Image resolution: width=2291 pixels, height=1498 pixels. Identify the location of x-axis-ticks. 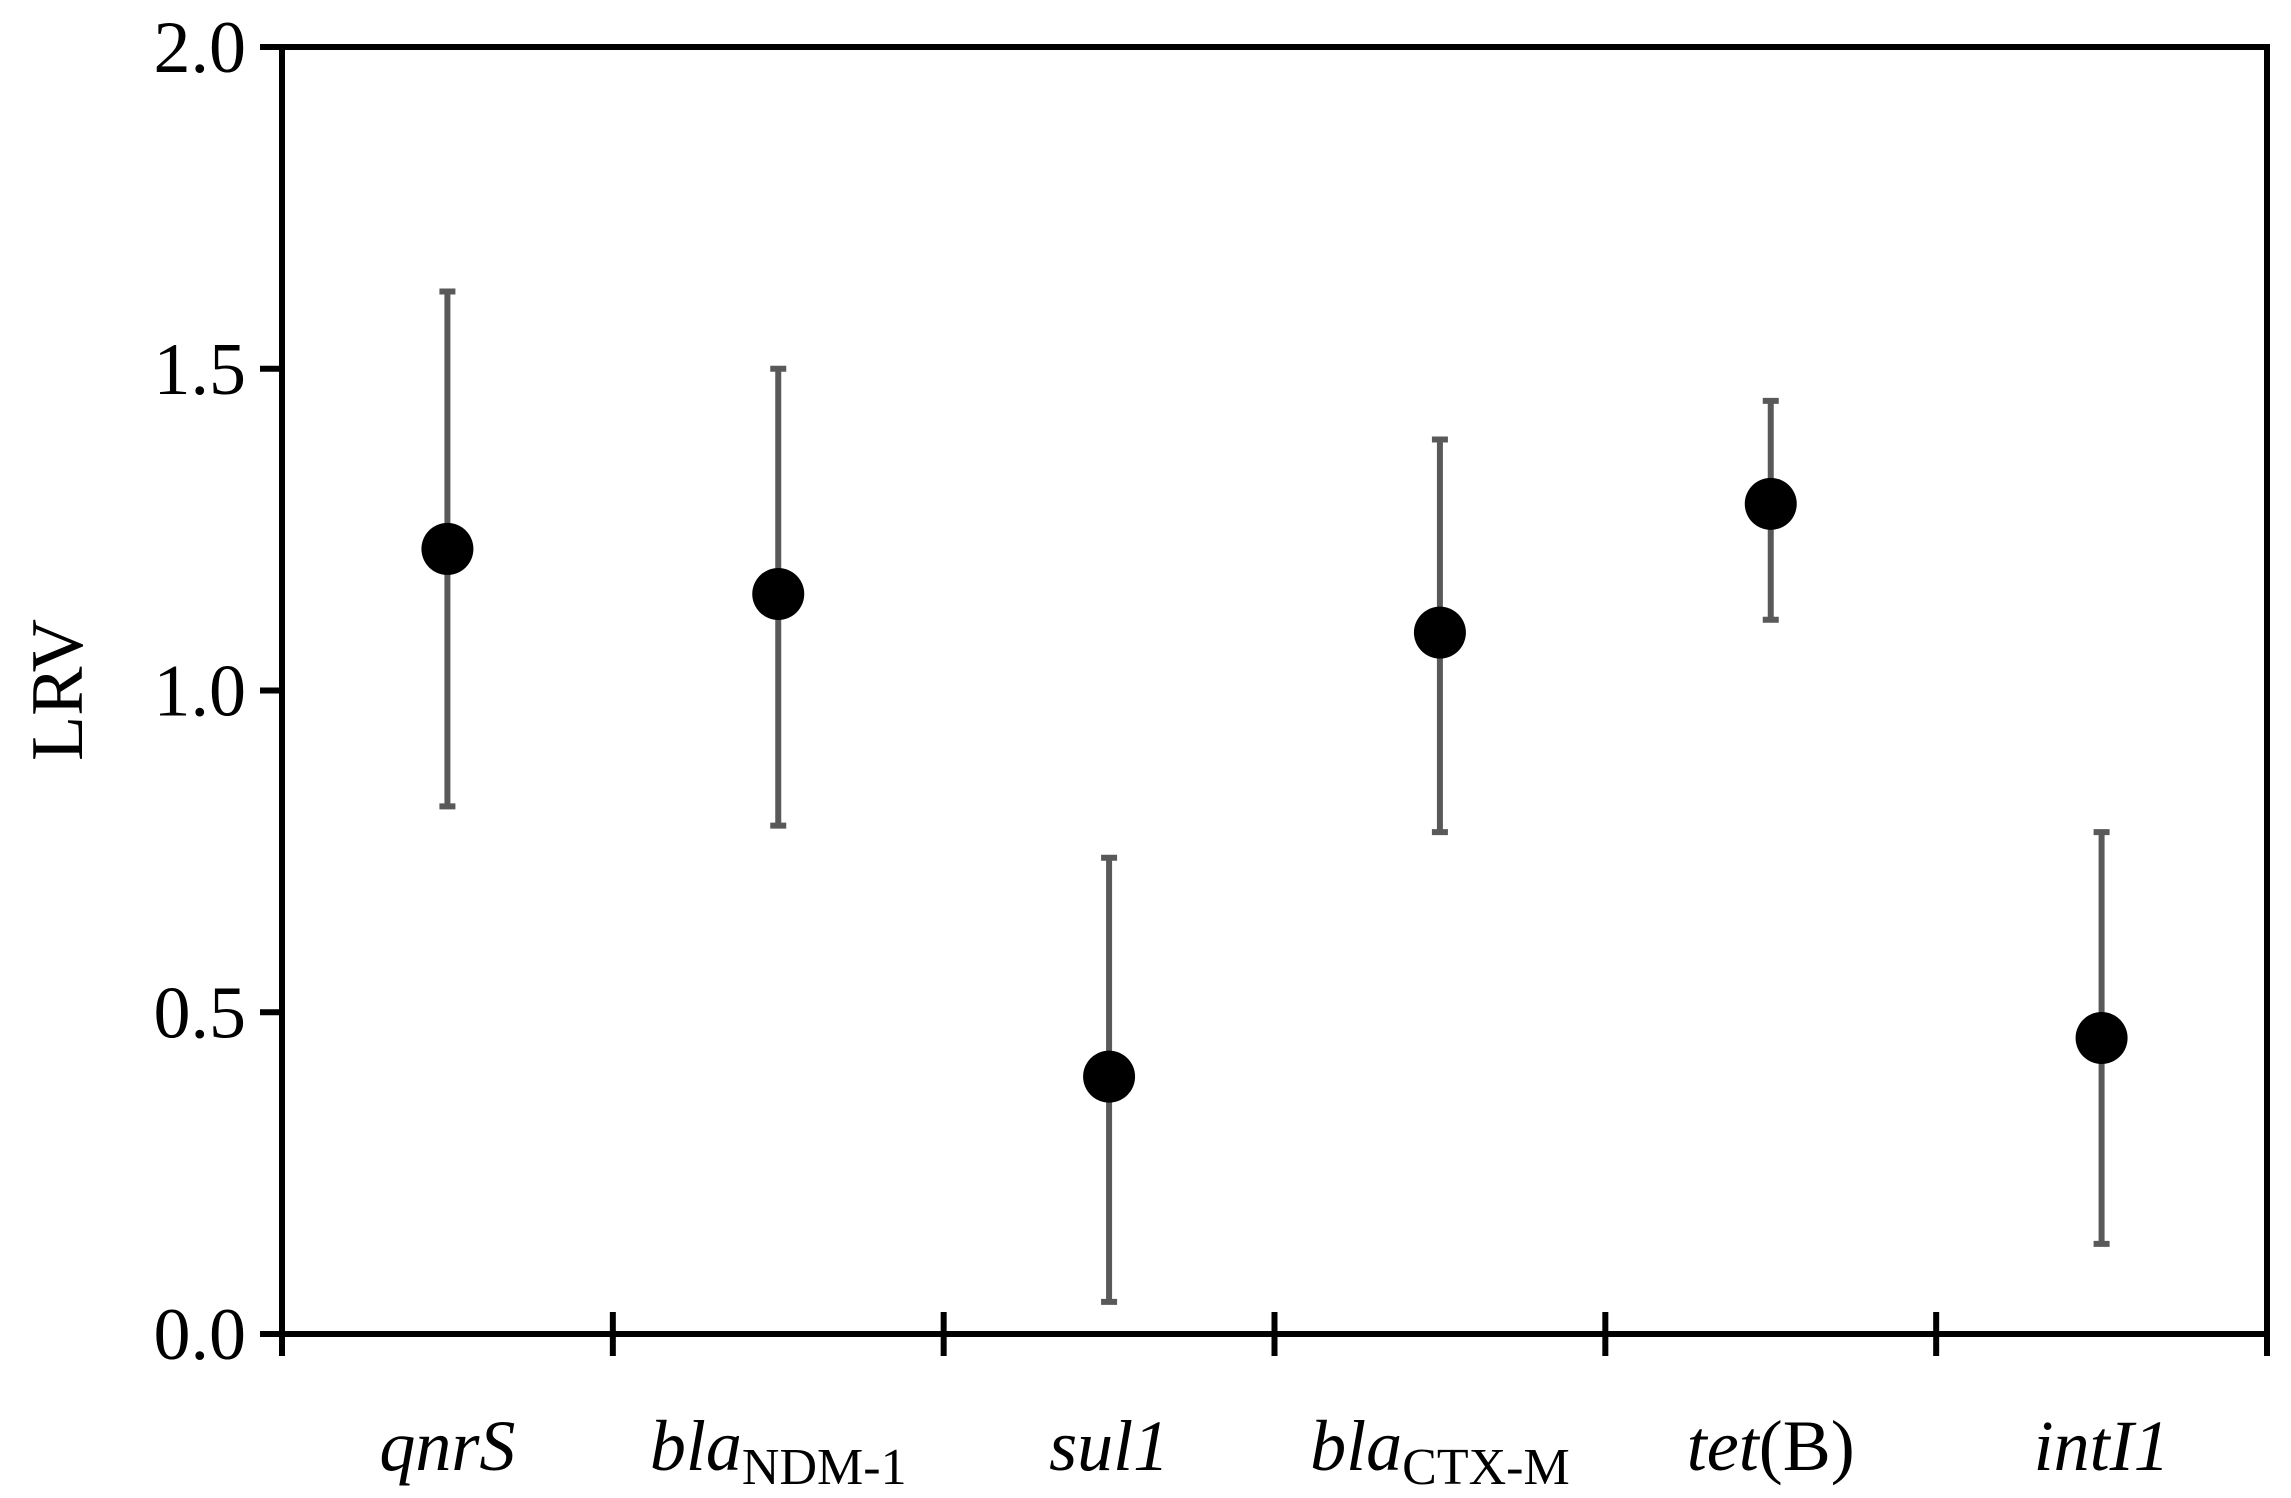
(1274, 1334).